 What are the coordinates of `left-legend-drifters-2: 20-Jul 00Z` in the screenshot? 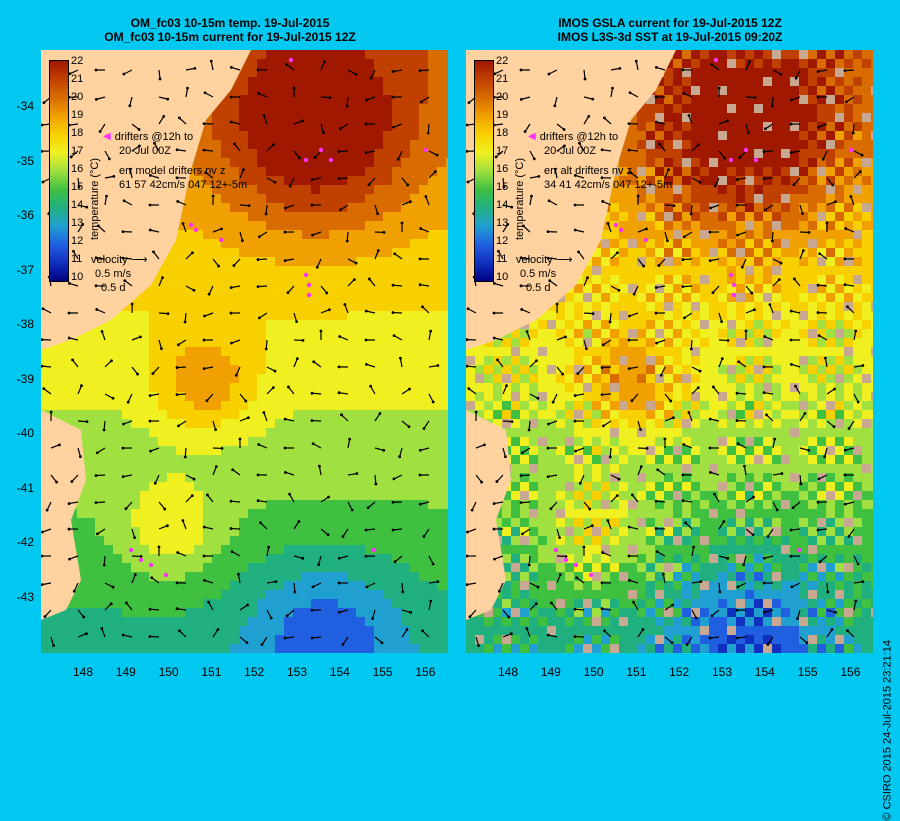 It's located at (175, 151).